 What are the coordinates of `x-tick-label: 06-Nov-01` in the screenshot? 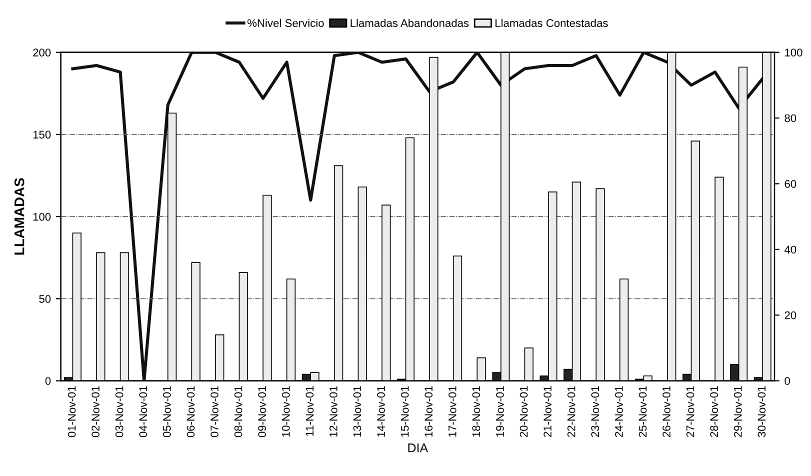 It's located at (190, 412).